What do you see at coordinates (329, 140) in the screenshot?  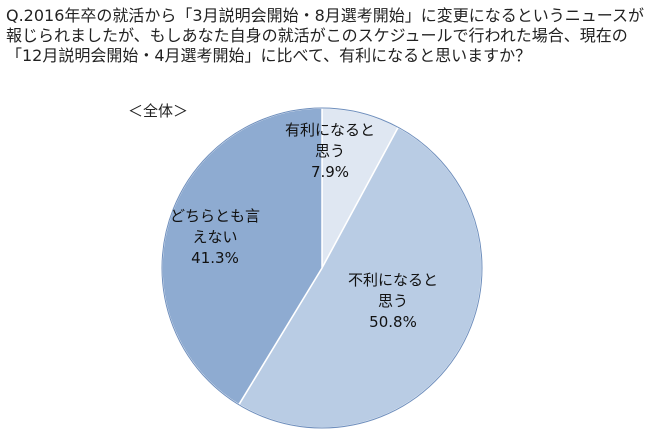 I see `slice-category: 有利になると思う` at bounding box center [329, 140].